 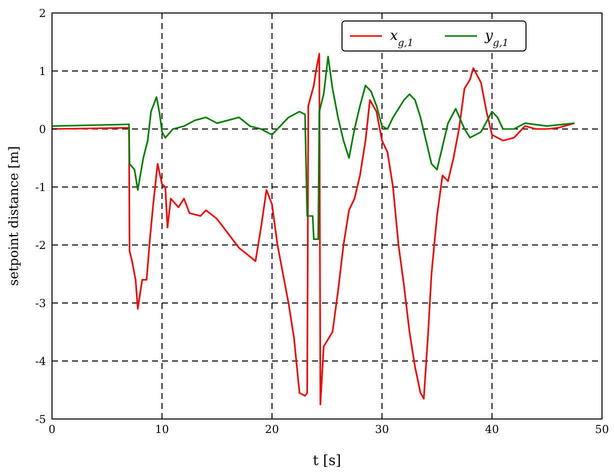 I want to click on y-tick-label: 1, so click(x=42, y=71).